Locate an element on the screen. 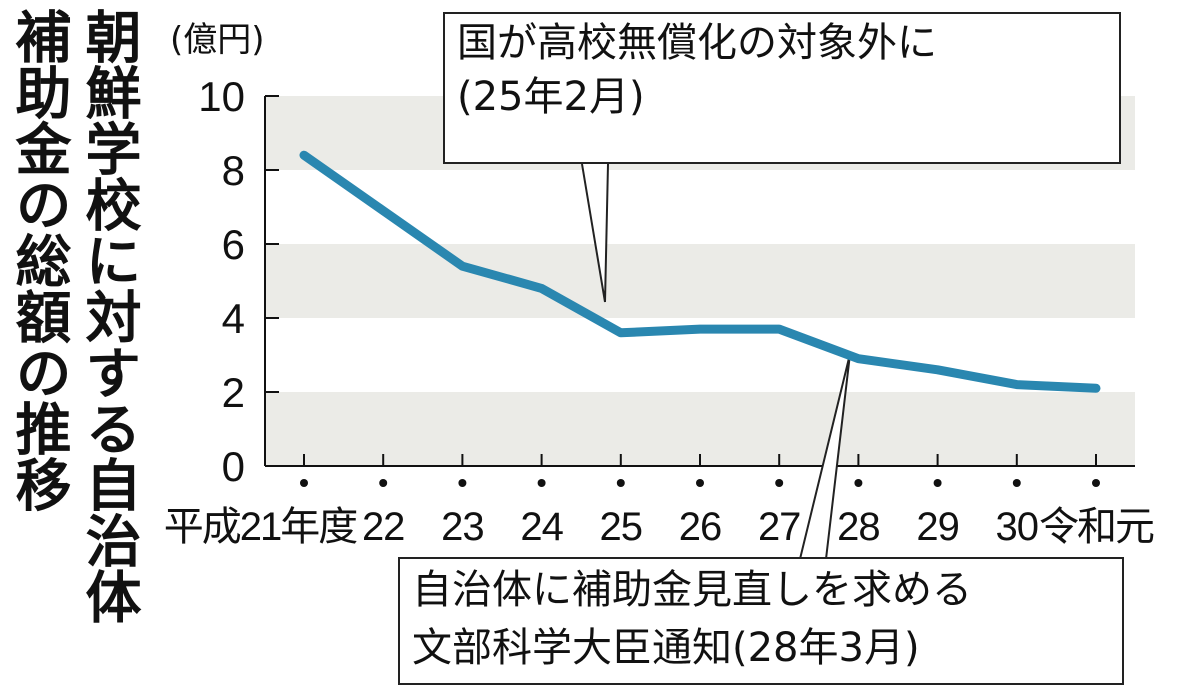 The width and height of the screenshot is (1200, 696). chart-title-line2: 補助金の総額の推移 is located at coordinates (38, 260).